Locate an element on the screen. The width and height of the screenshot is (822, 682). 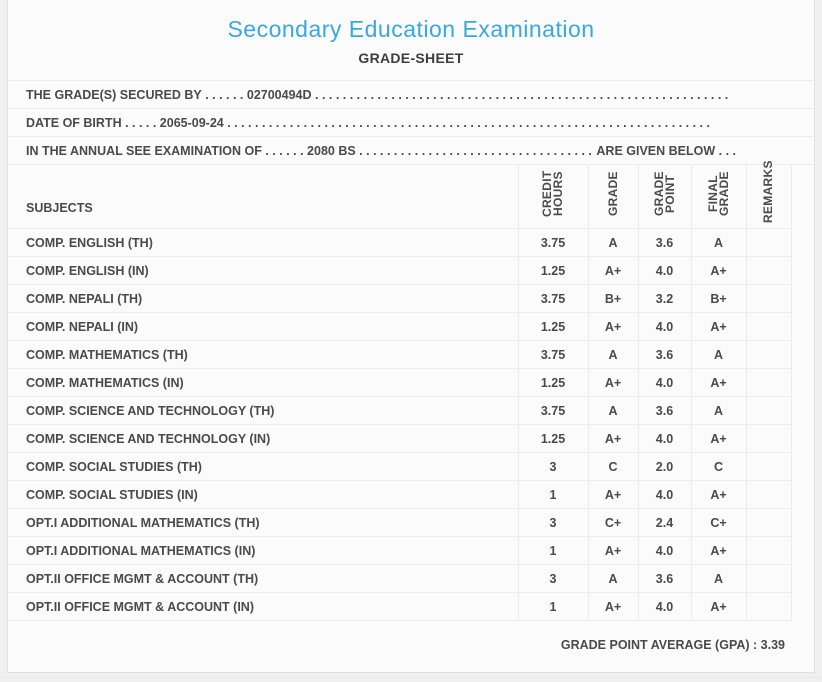
subject-cell: COMP. NEPALI (IN) is located at coordinates (263, 326).